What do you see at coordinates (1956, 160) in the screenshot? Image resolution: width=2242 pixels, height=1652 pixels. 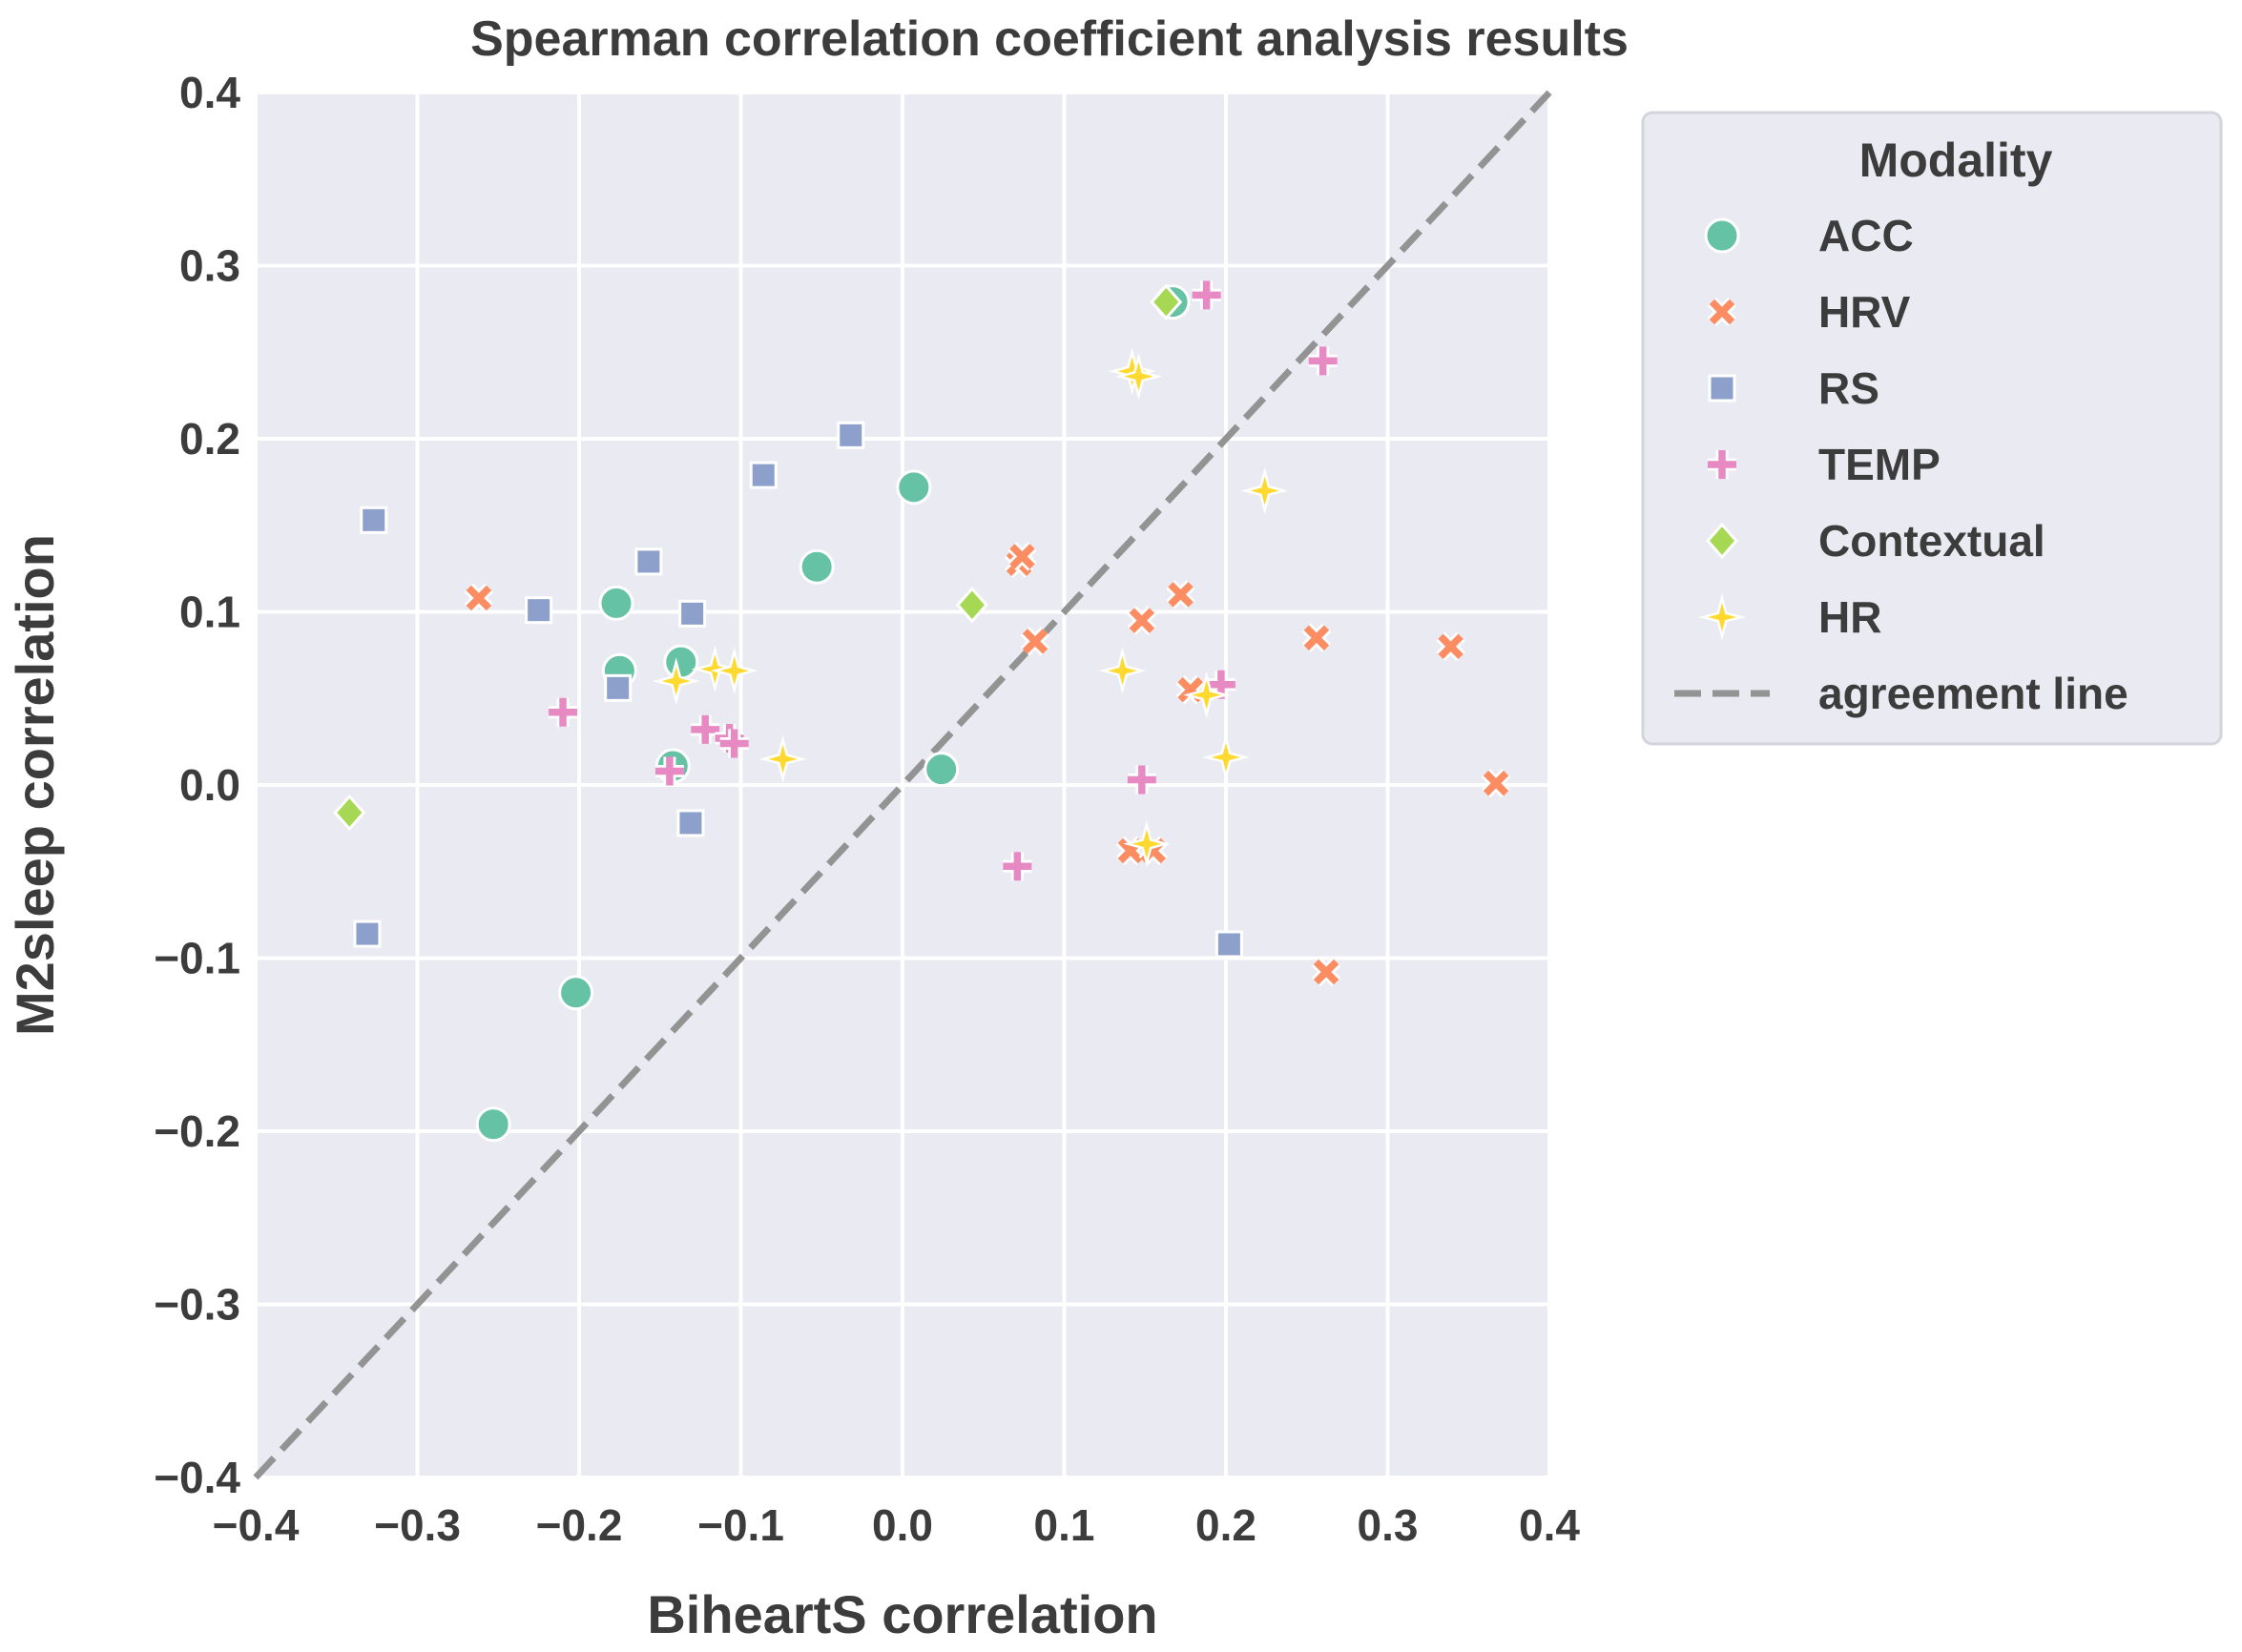 I see `legend-title: Modality` at bounding box center [1956, 160].